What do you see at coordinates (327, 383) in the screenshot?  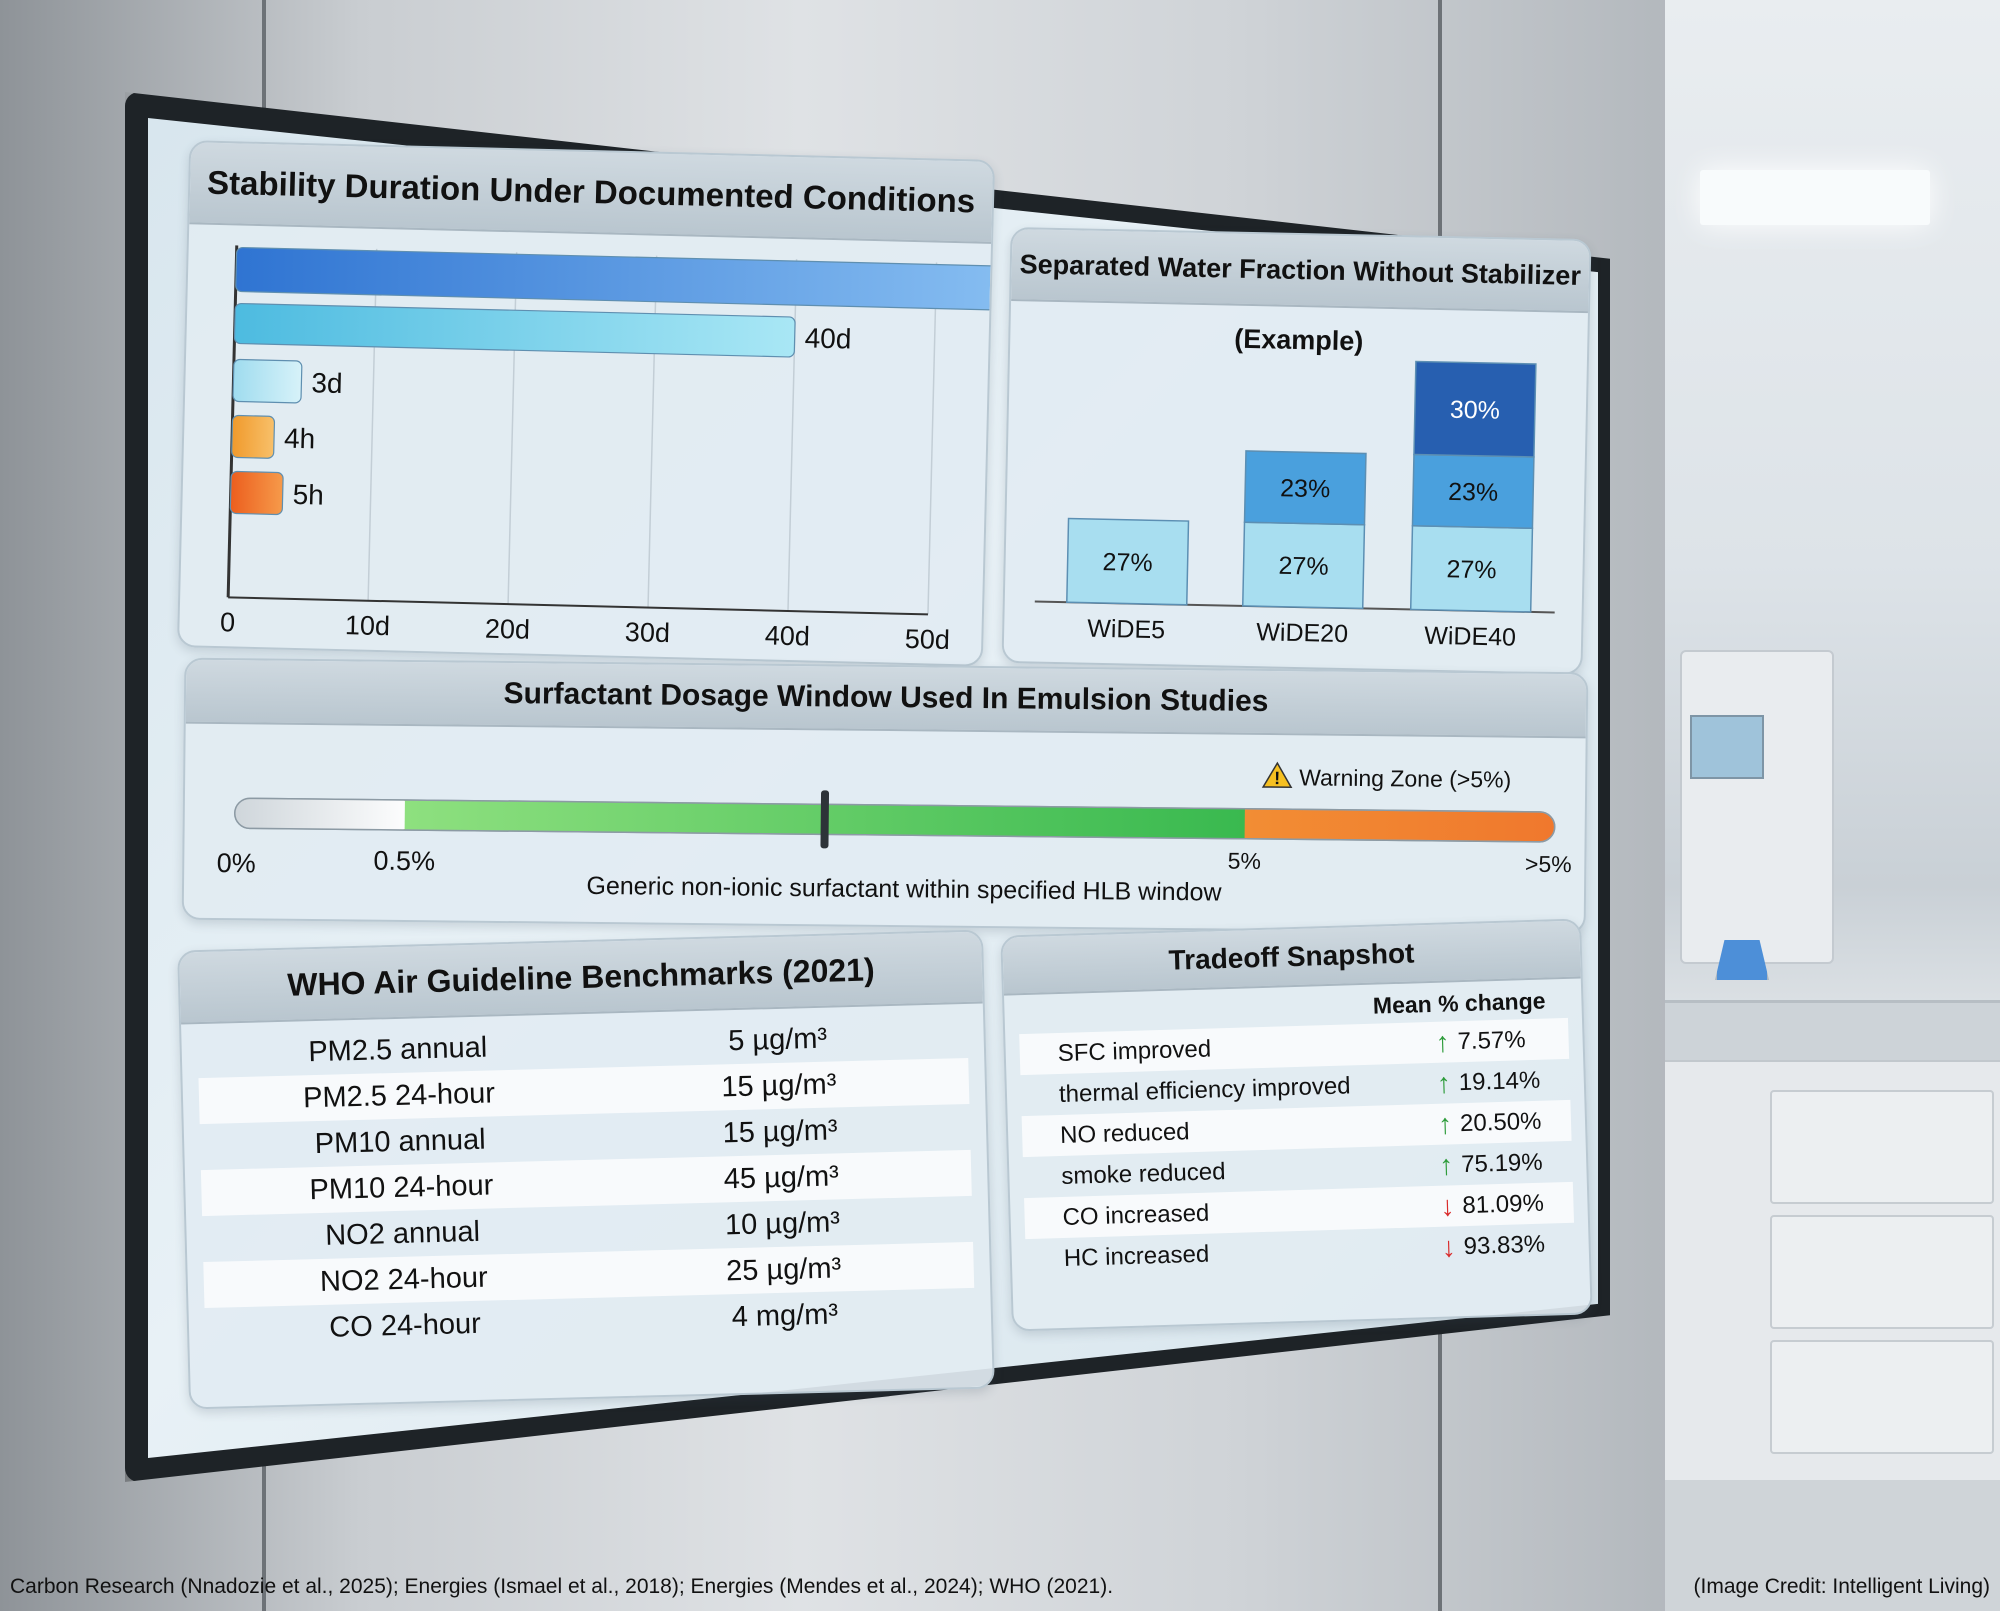 I see `data-label: 3d` at bounding box center [327, 383].